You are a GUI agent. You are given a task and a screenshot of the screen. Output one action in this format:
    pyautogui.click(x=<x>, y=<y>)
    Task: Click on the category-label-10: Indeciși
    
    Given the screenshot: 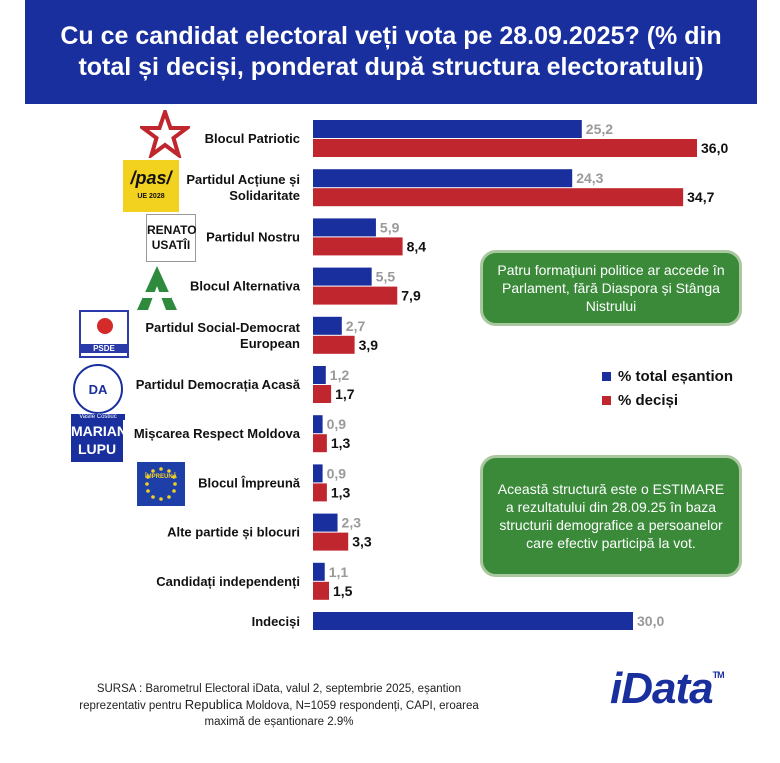 What is the action you would take?
    pyautogui.click(x=276, y=621)
    